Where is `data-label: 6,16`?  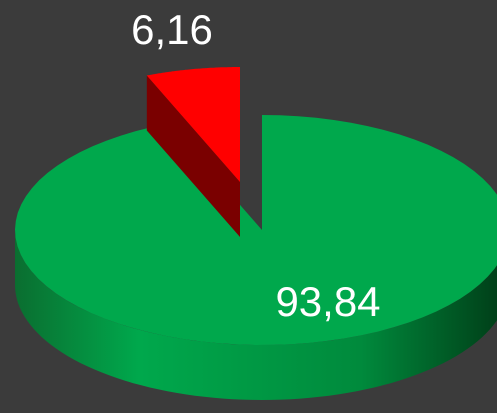 data-label: 6,16 is located at coordinates (172, 29).